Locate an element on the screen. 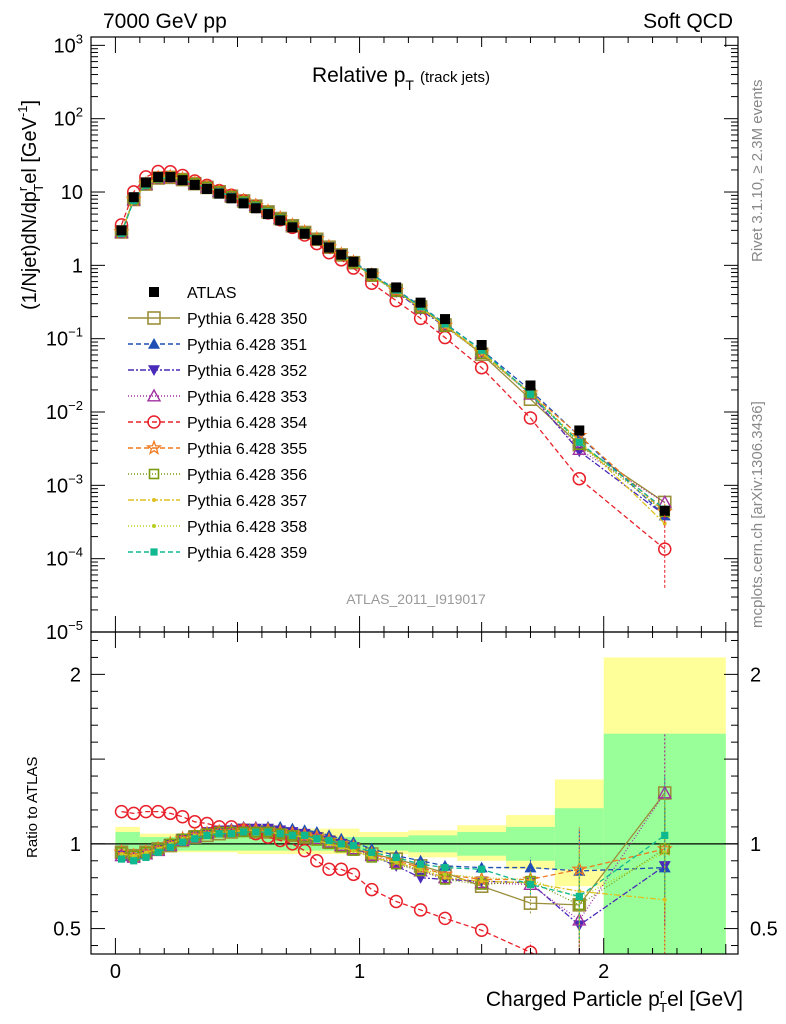  ratio-tick-label-right-2: 0.5 is located at coordinates (764, 930).